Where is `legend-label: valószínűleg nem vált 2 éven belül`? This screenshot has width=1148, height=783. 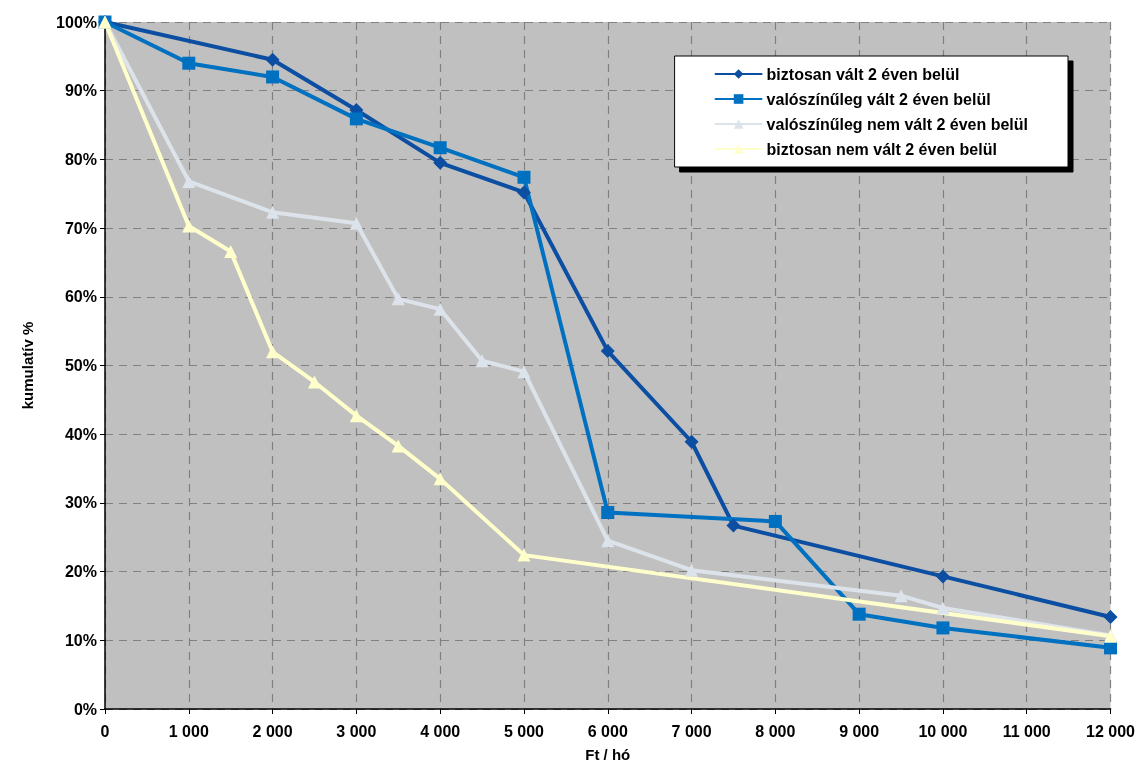 legend-label: valószínűleg nem vált 2 éven belül is located at coordinates (897, 124).